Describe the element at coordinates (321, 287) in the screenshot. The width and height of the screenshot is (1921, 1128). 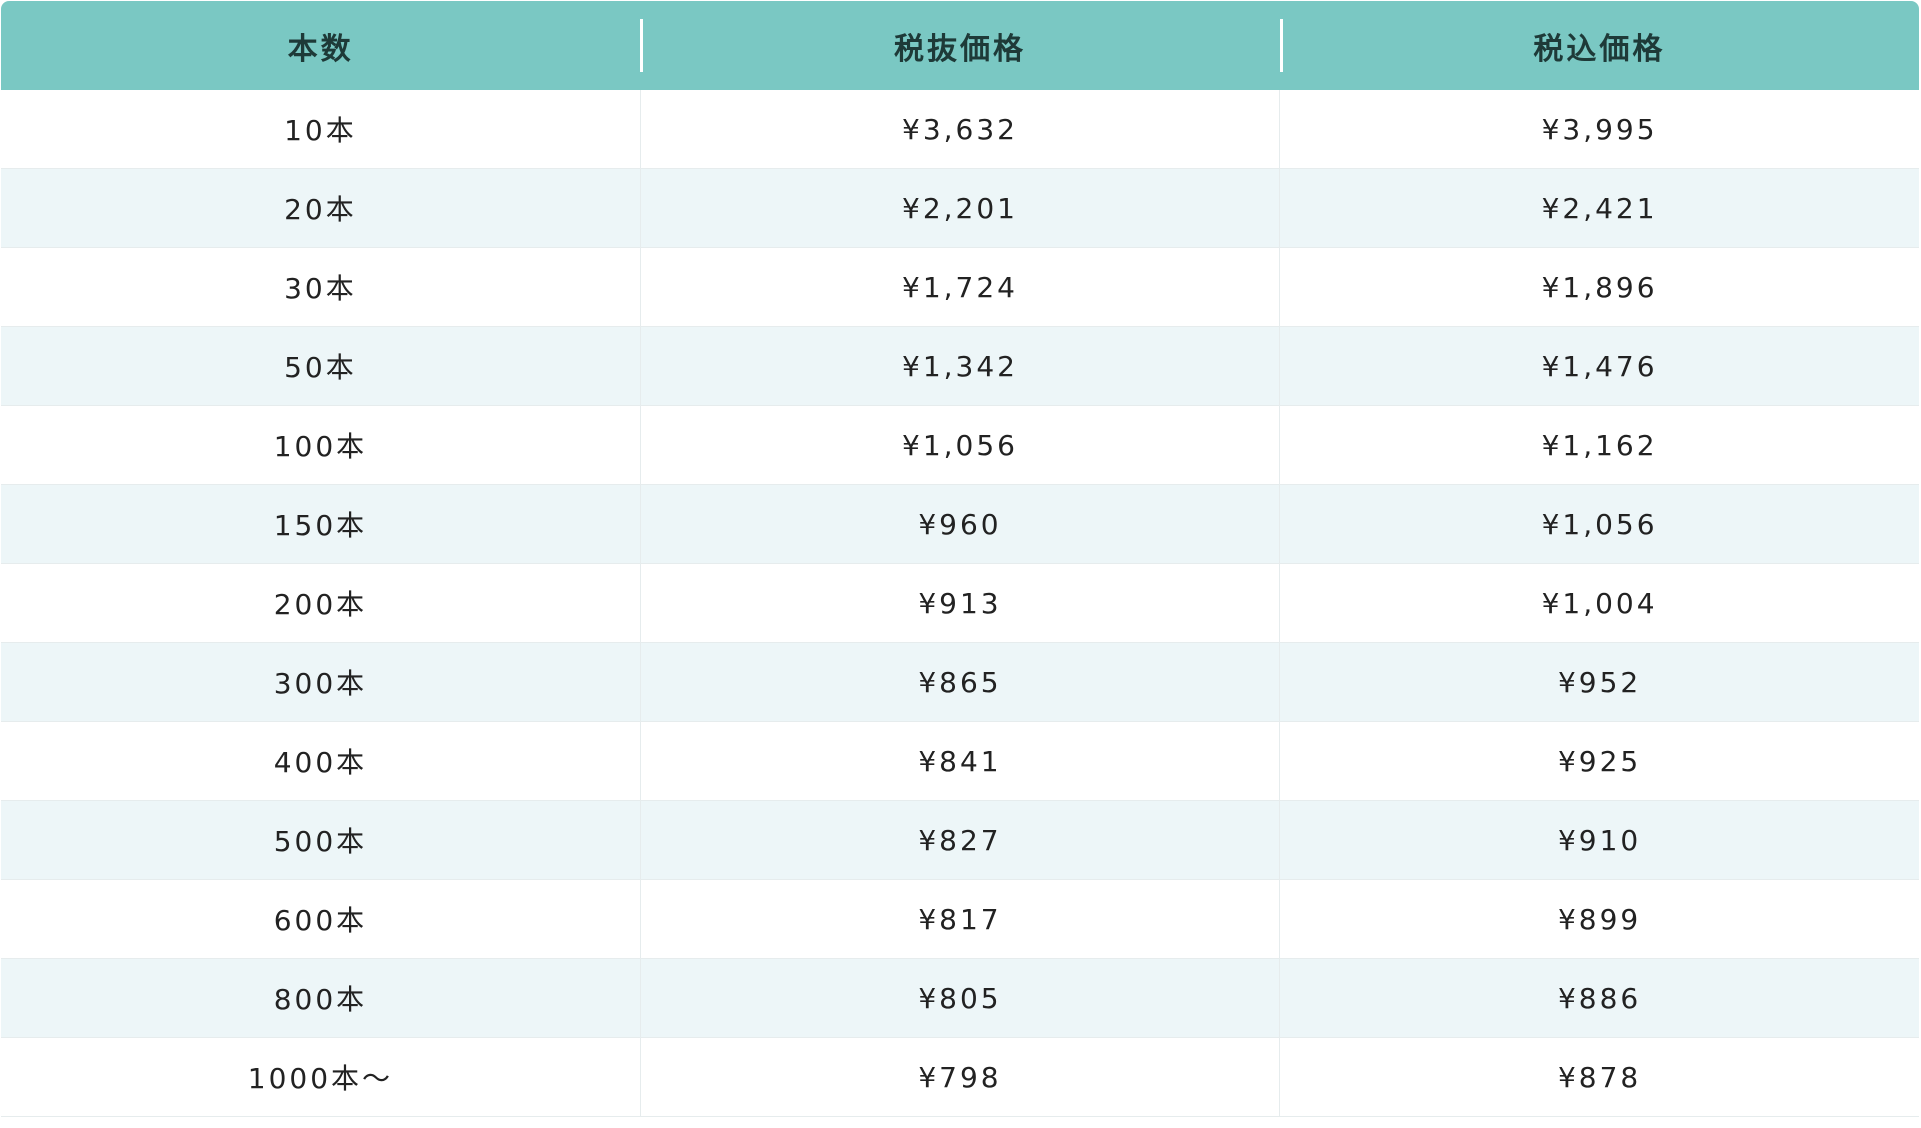
I see `table-cell: 30本` at that location.